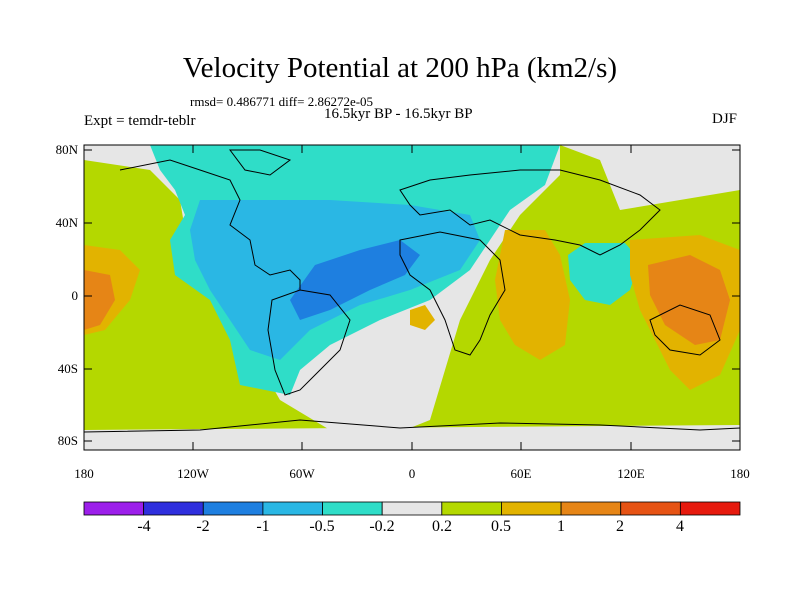  Describe the element at coordinates (99, 300) in the screenshot. I see `field-orange-west` at that location.